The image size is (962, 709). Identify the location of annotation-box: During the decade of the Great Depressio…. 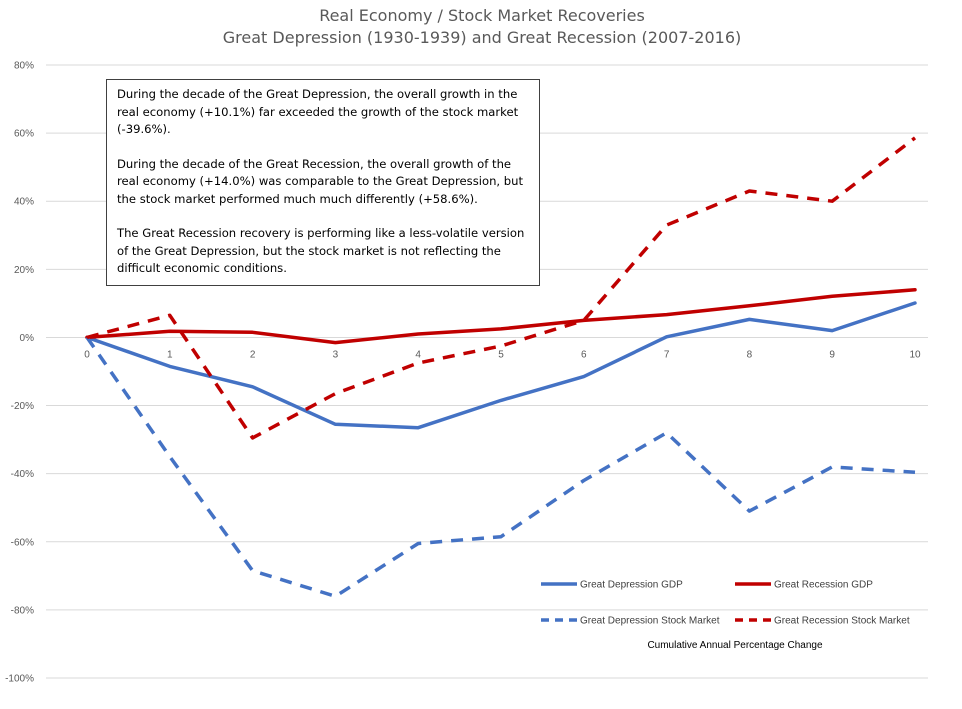
(323, 182).